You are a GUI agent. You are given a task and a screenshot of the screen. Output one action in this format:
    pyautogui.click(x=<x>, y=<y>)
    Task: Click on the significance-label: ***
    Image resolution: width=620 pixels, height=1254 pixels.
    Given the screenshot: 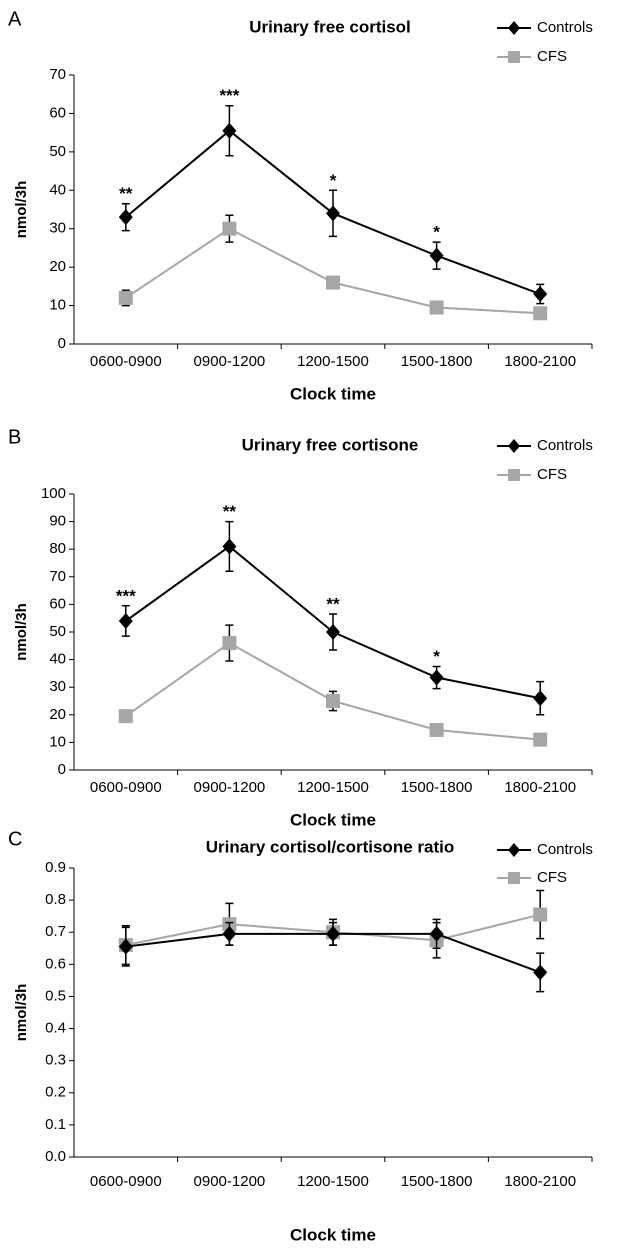 What is the action you would take?
    pyautogui.click(x=229, y=95)
    